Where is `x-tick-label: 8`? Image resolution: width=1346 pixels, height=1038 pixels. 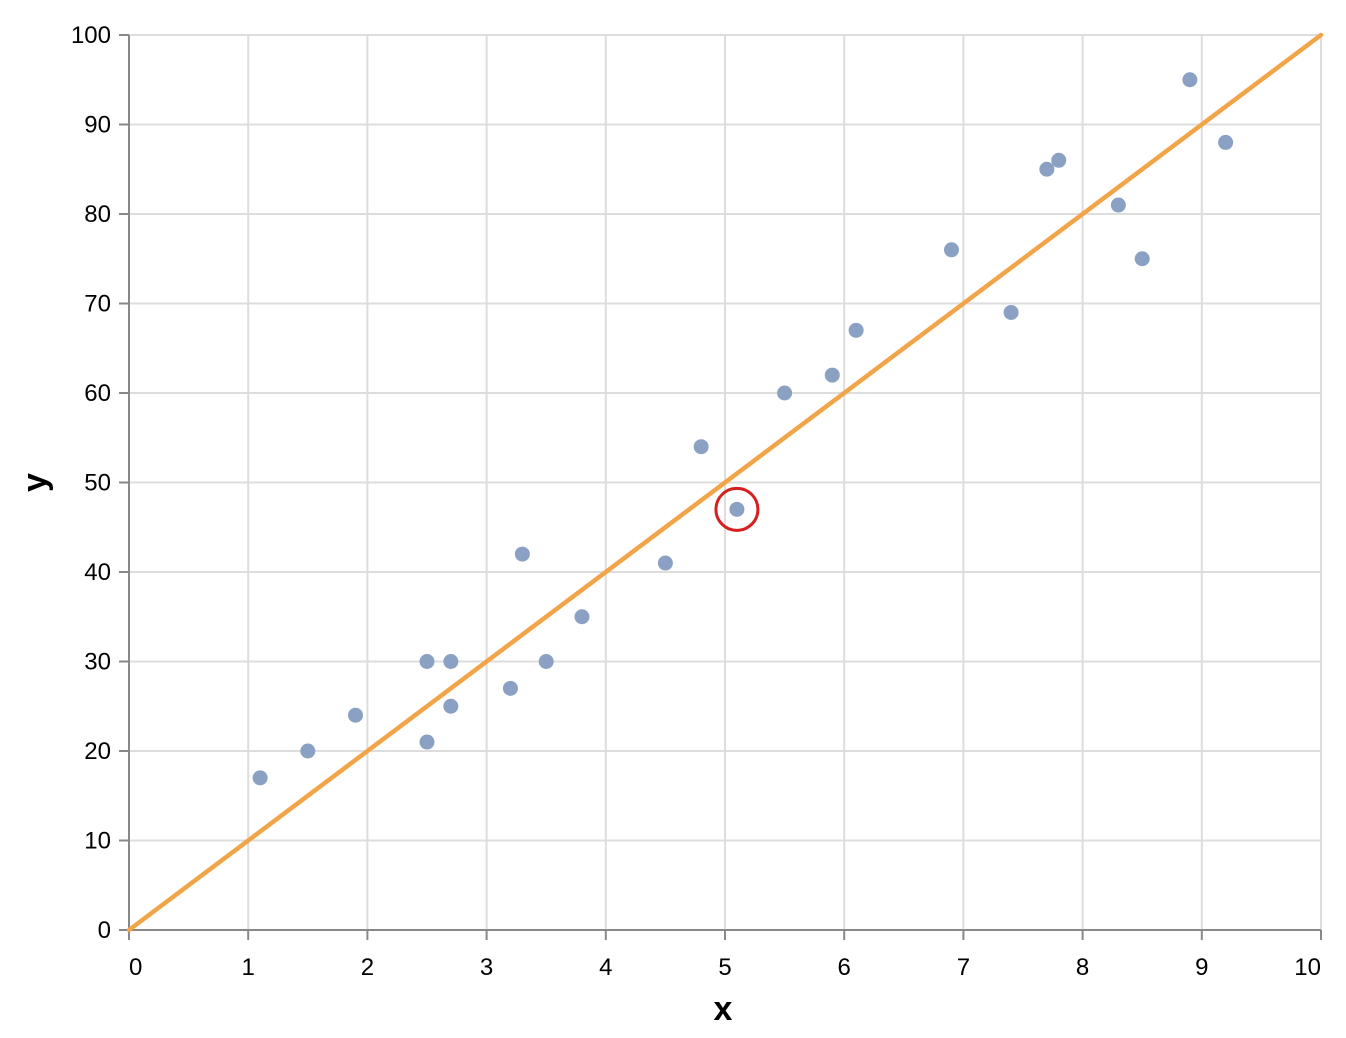 x-tick-label: 8 is located at coordinates (1082, 967).